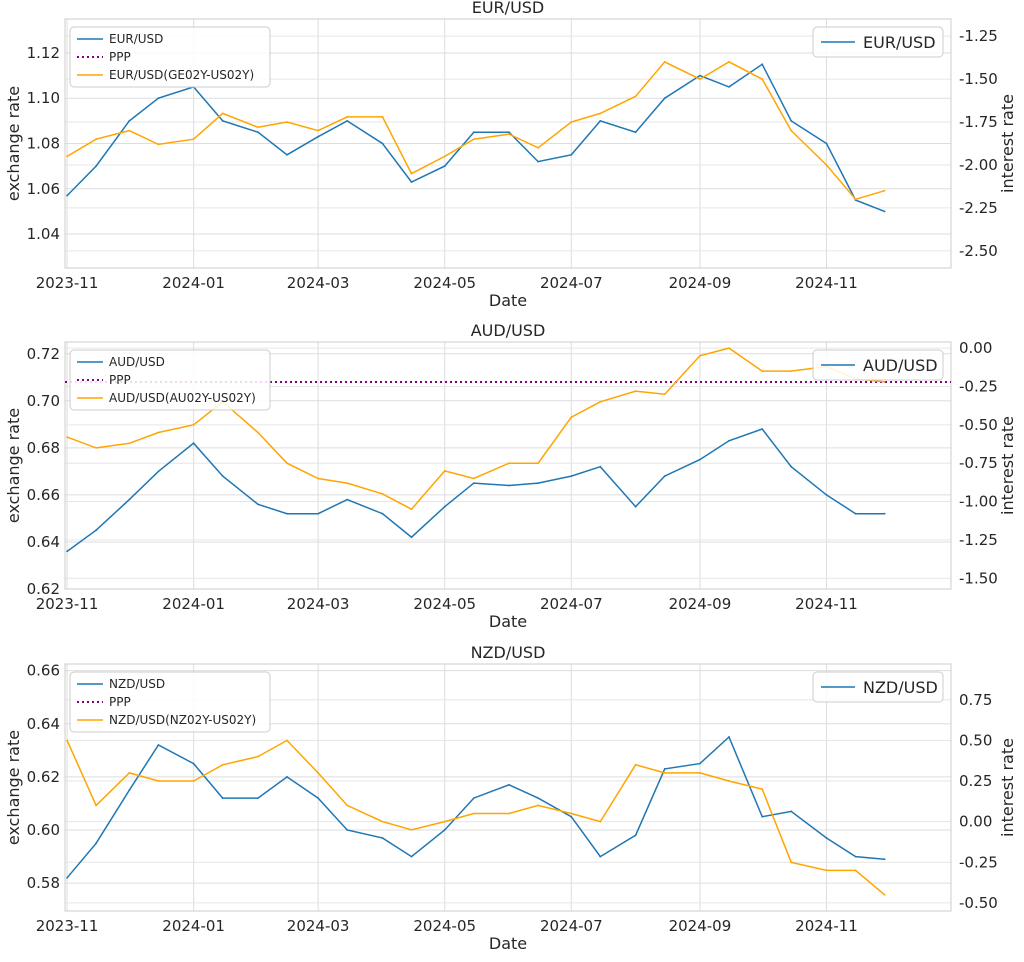 The height and width of the screenshot is (962, 1024). I want to click on y-tick-label-right: 0.25, so click(975, 781).